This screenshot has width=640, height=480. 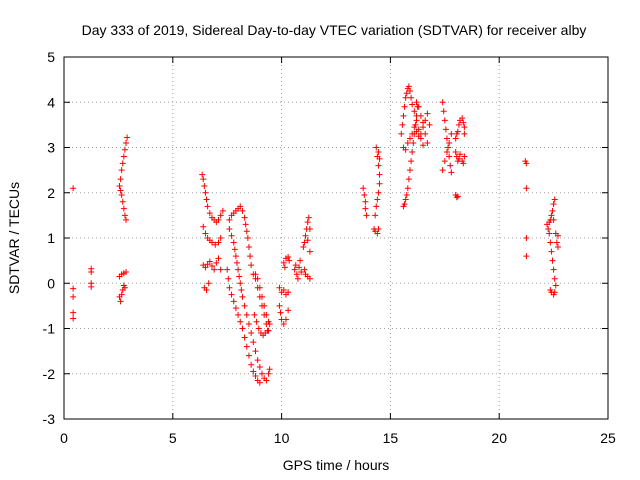 I want to click on y-tick-label: 3, so click(x=51, y=148).